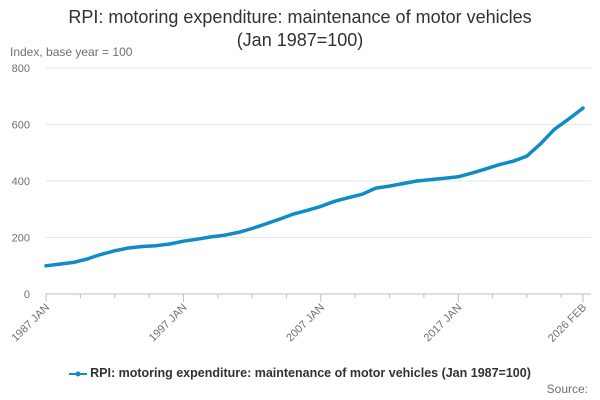 The width and height of the screenshot is (600, 400). Describe the element at coordinates (71, 52) in the screenshot. I see `y-axis-caption: Index, base year = 100` at that location.